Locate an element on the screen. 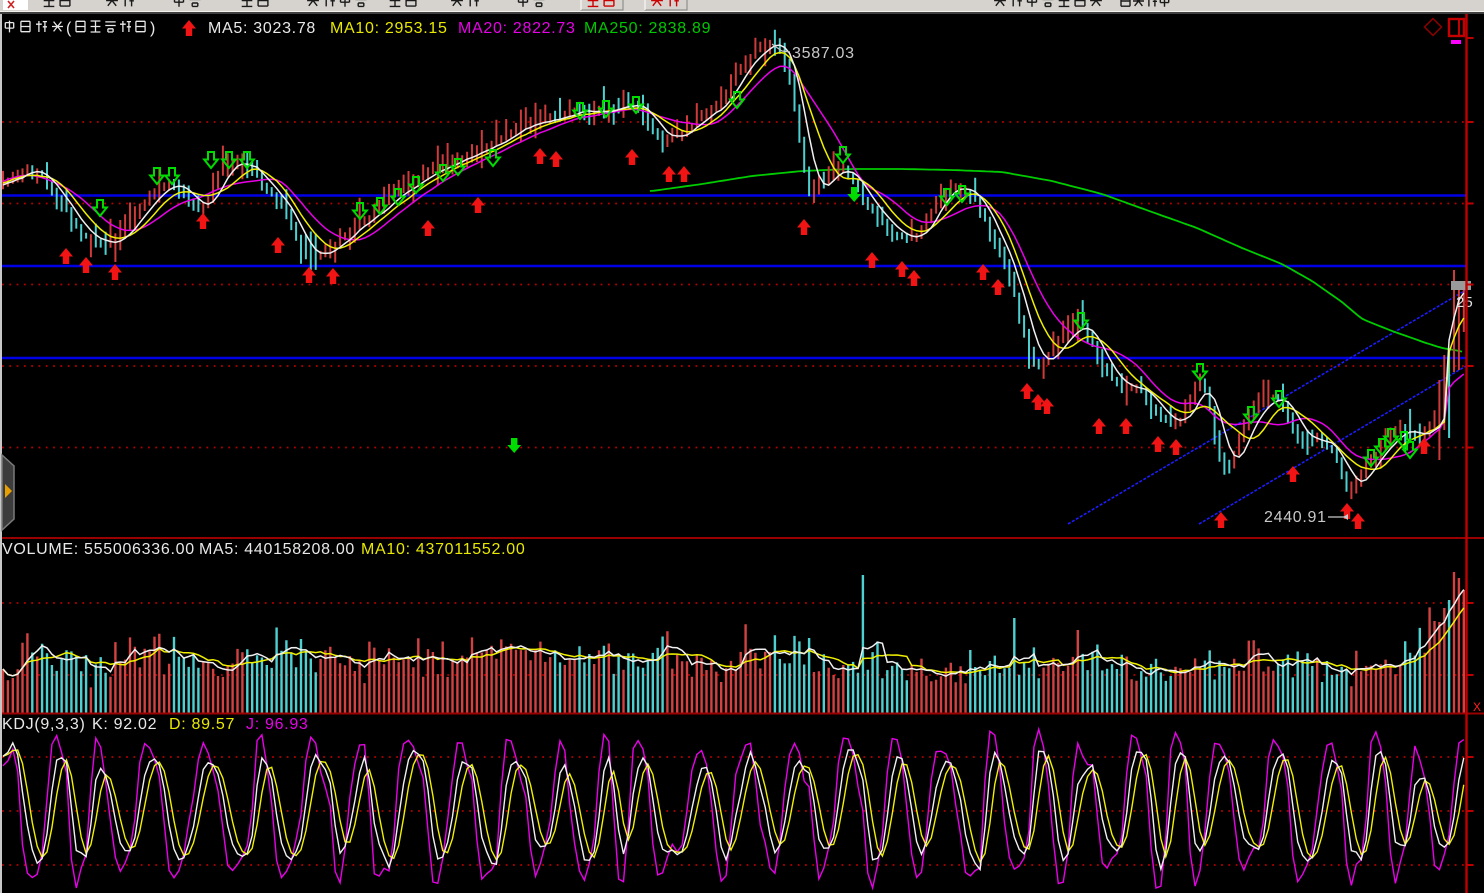  svg-text: MA5: 440158208.00 is located at coordinates (277, 549).